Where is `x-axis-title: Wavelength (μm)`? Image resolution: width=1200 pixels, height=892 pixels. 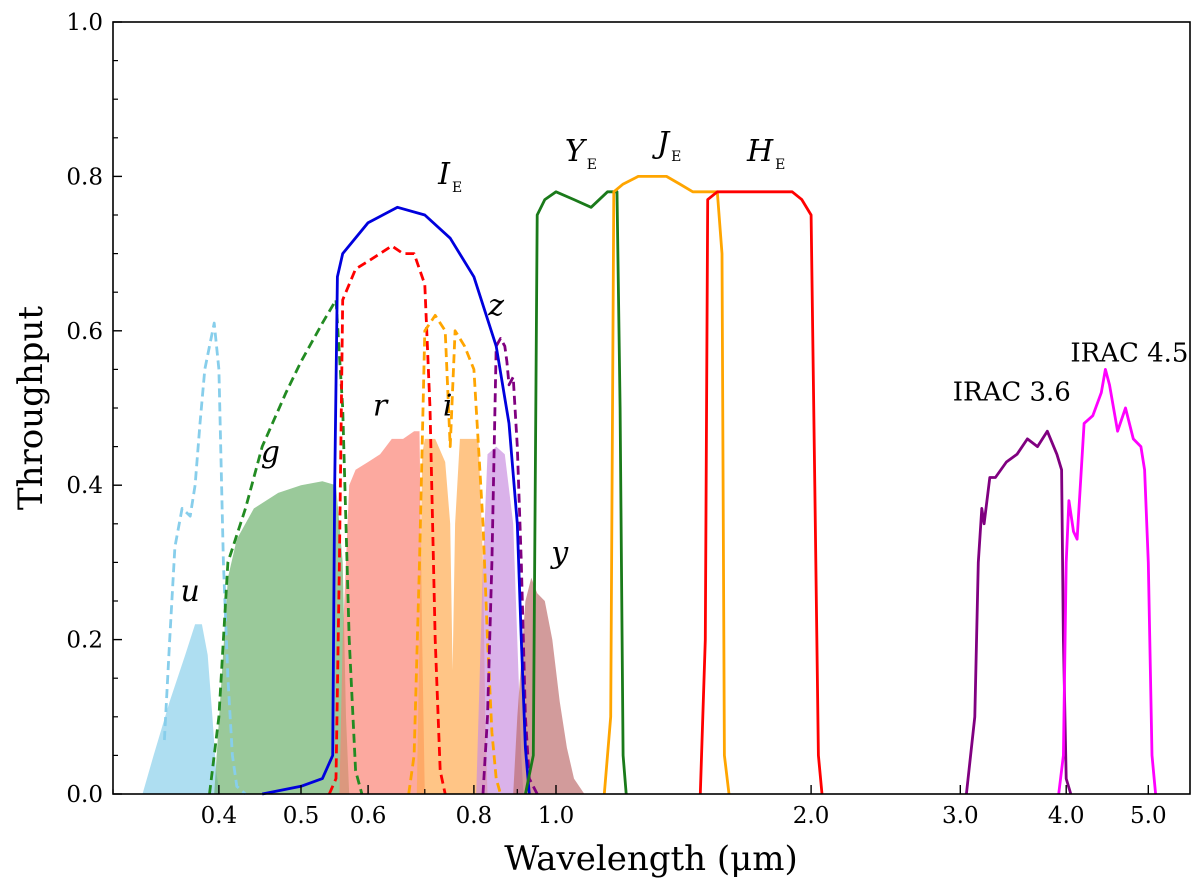 x-axis-title: Wavelength (μm) is located at coordinates (650, 859).